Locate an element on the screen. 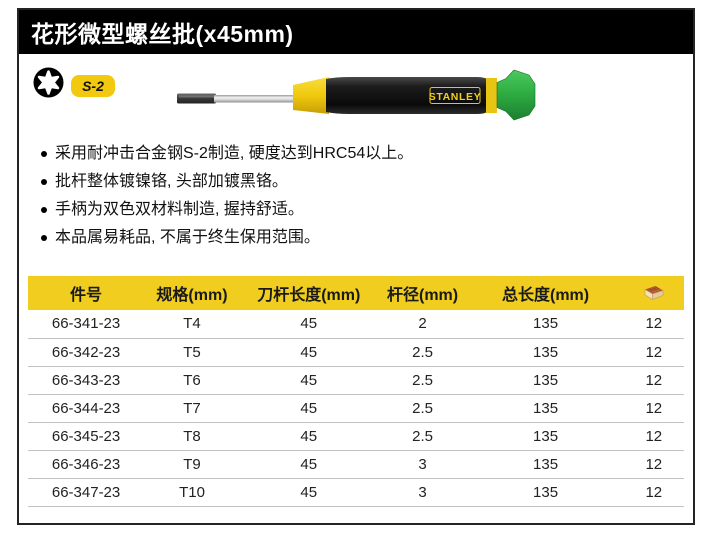 This screenshot has width=709, height=549. carton-box-icon is located at coordinates (654, 293).